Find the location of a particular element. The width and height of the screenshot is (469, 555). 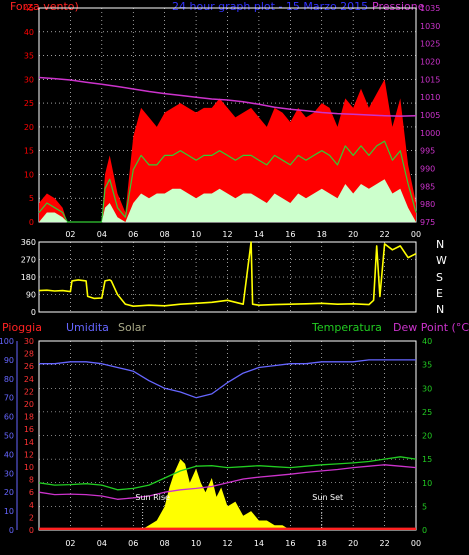

temperature-y-tick-label: 40 is located at coordinates (427, 341).